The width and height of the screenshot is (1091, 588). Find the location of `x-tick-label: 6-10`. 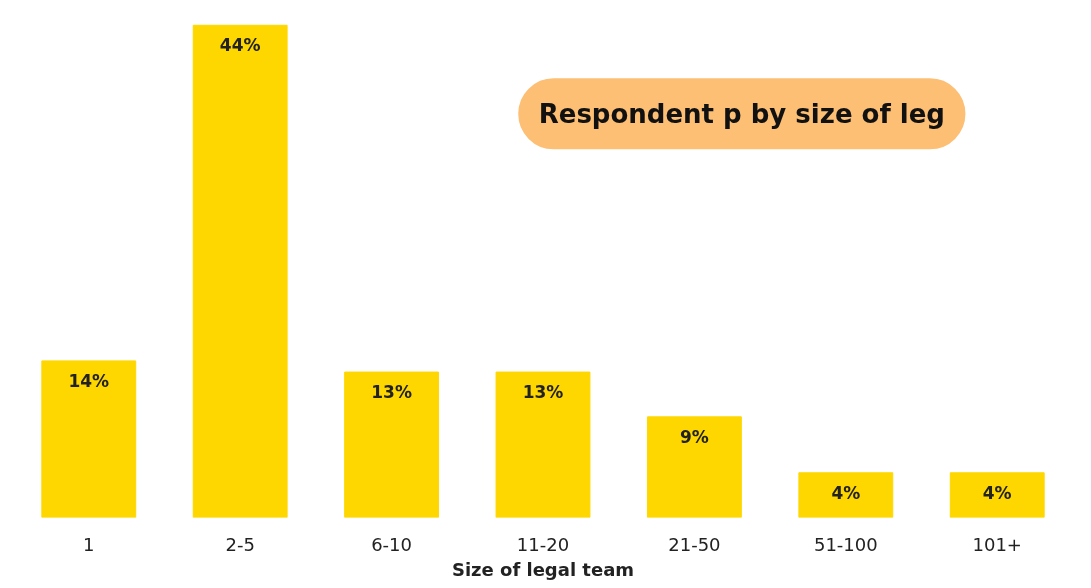

x-tick-label: 6-10 is located at coordinates (392, 544).